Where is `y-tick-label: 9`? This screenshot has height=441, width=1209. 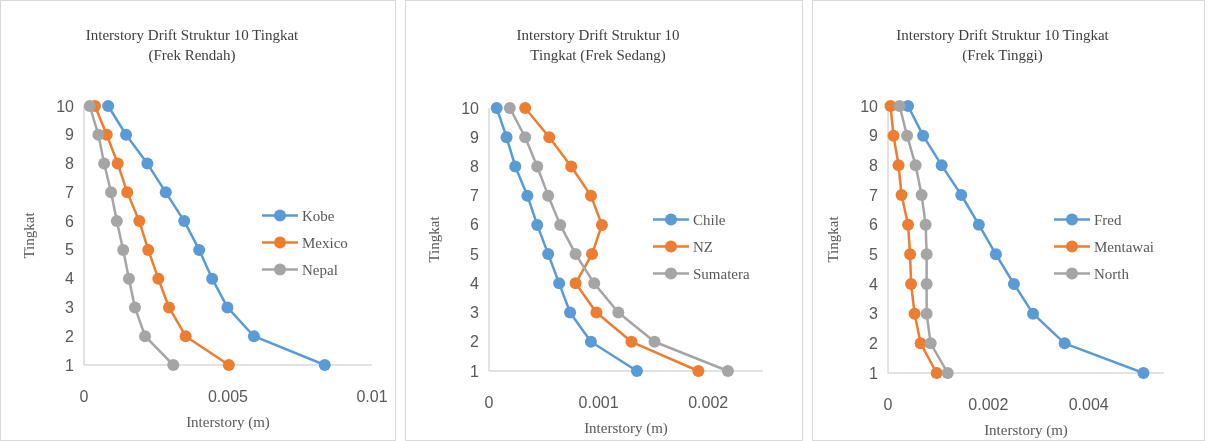 y-tick-label: 9 is located at coordinates (874, 136).